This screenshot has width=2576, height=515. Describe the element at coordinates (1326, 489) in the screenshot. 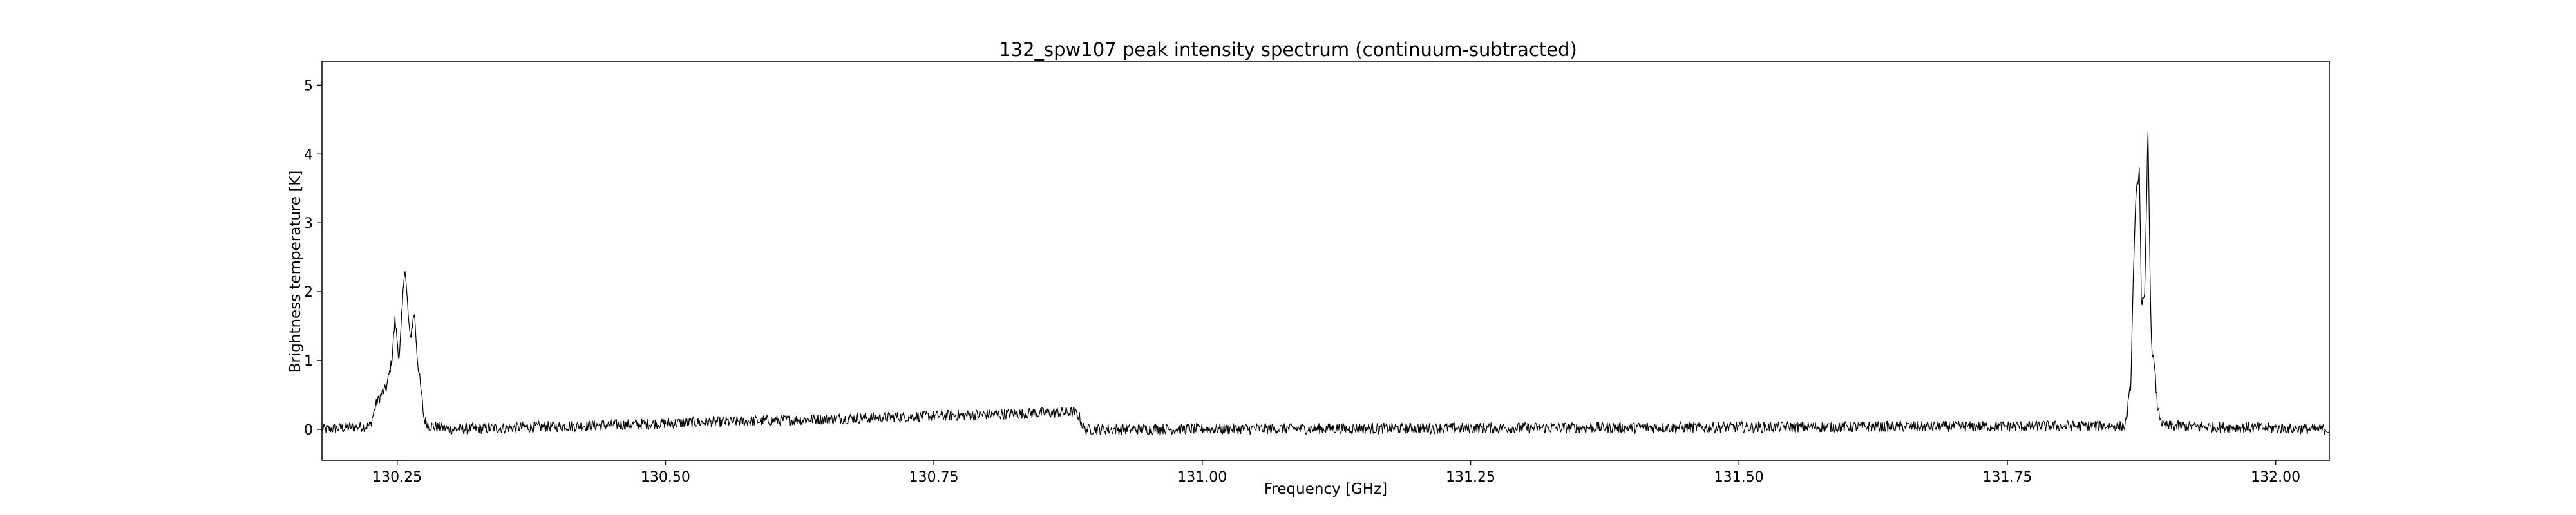

I see `x-axis-label: Frequency [GHz]` at that location.